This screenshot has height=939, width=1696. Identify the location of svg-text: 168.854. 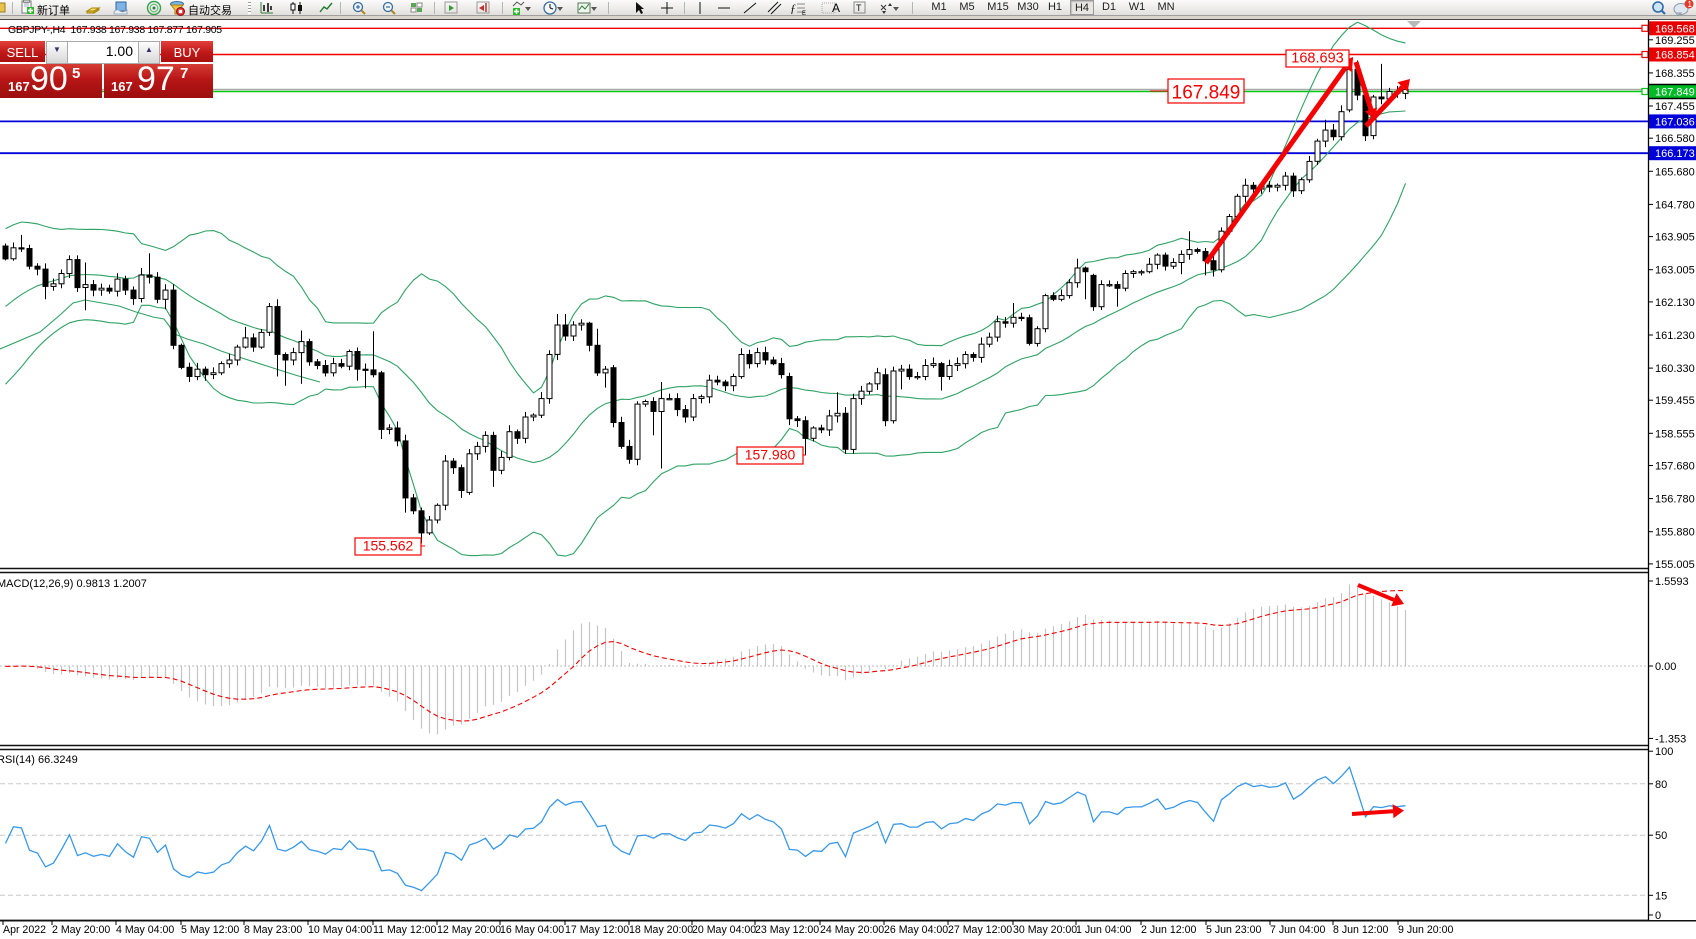
(1675, 56).